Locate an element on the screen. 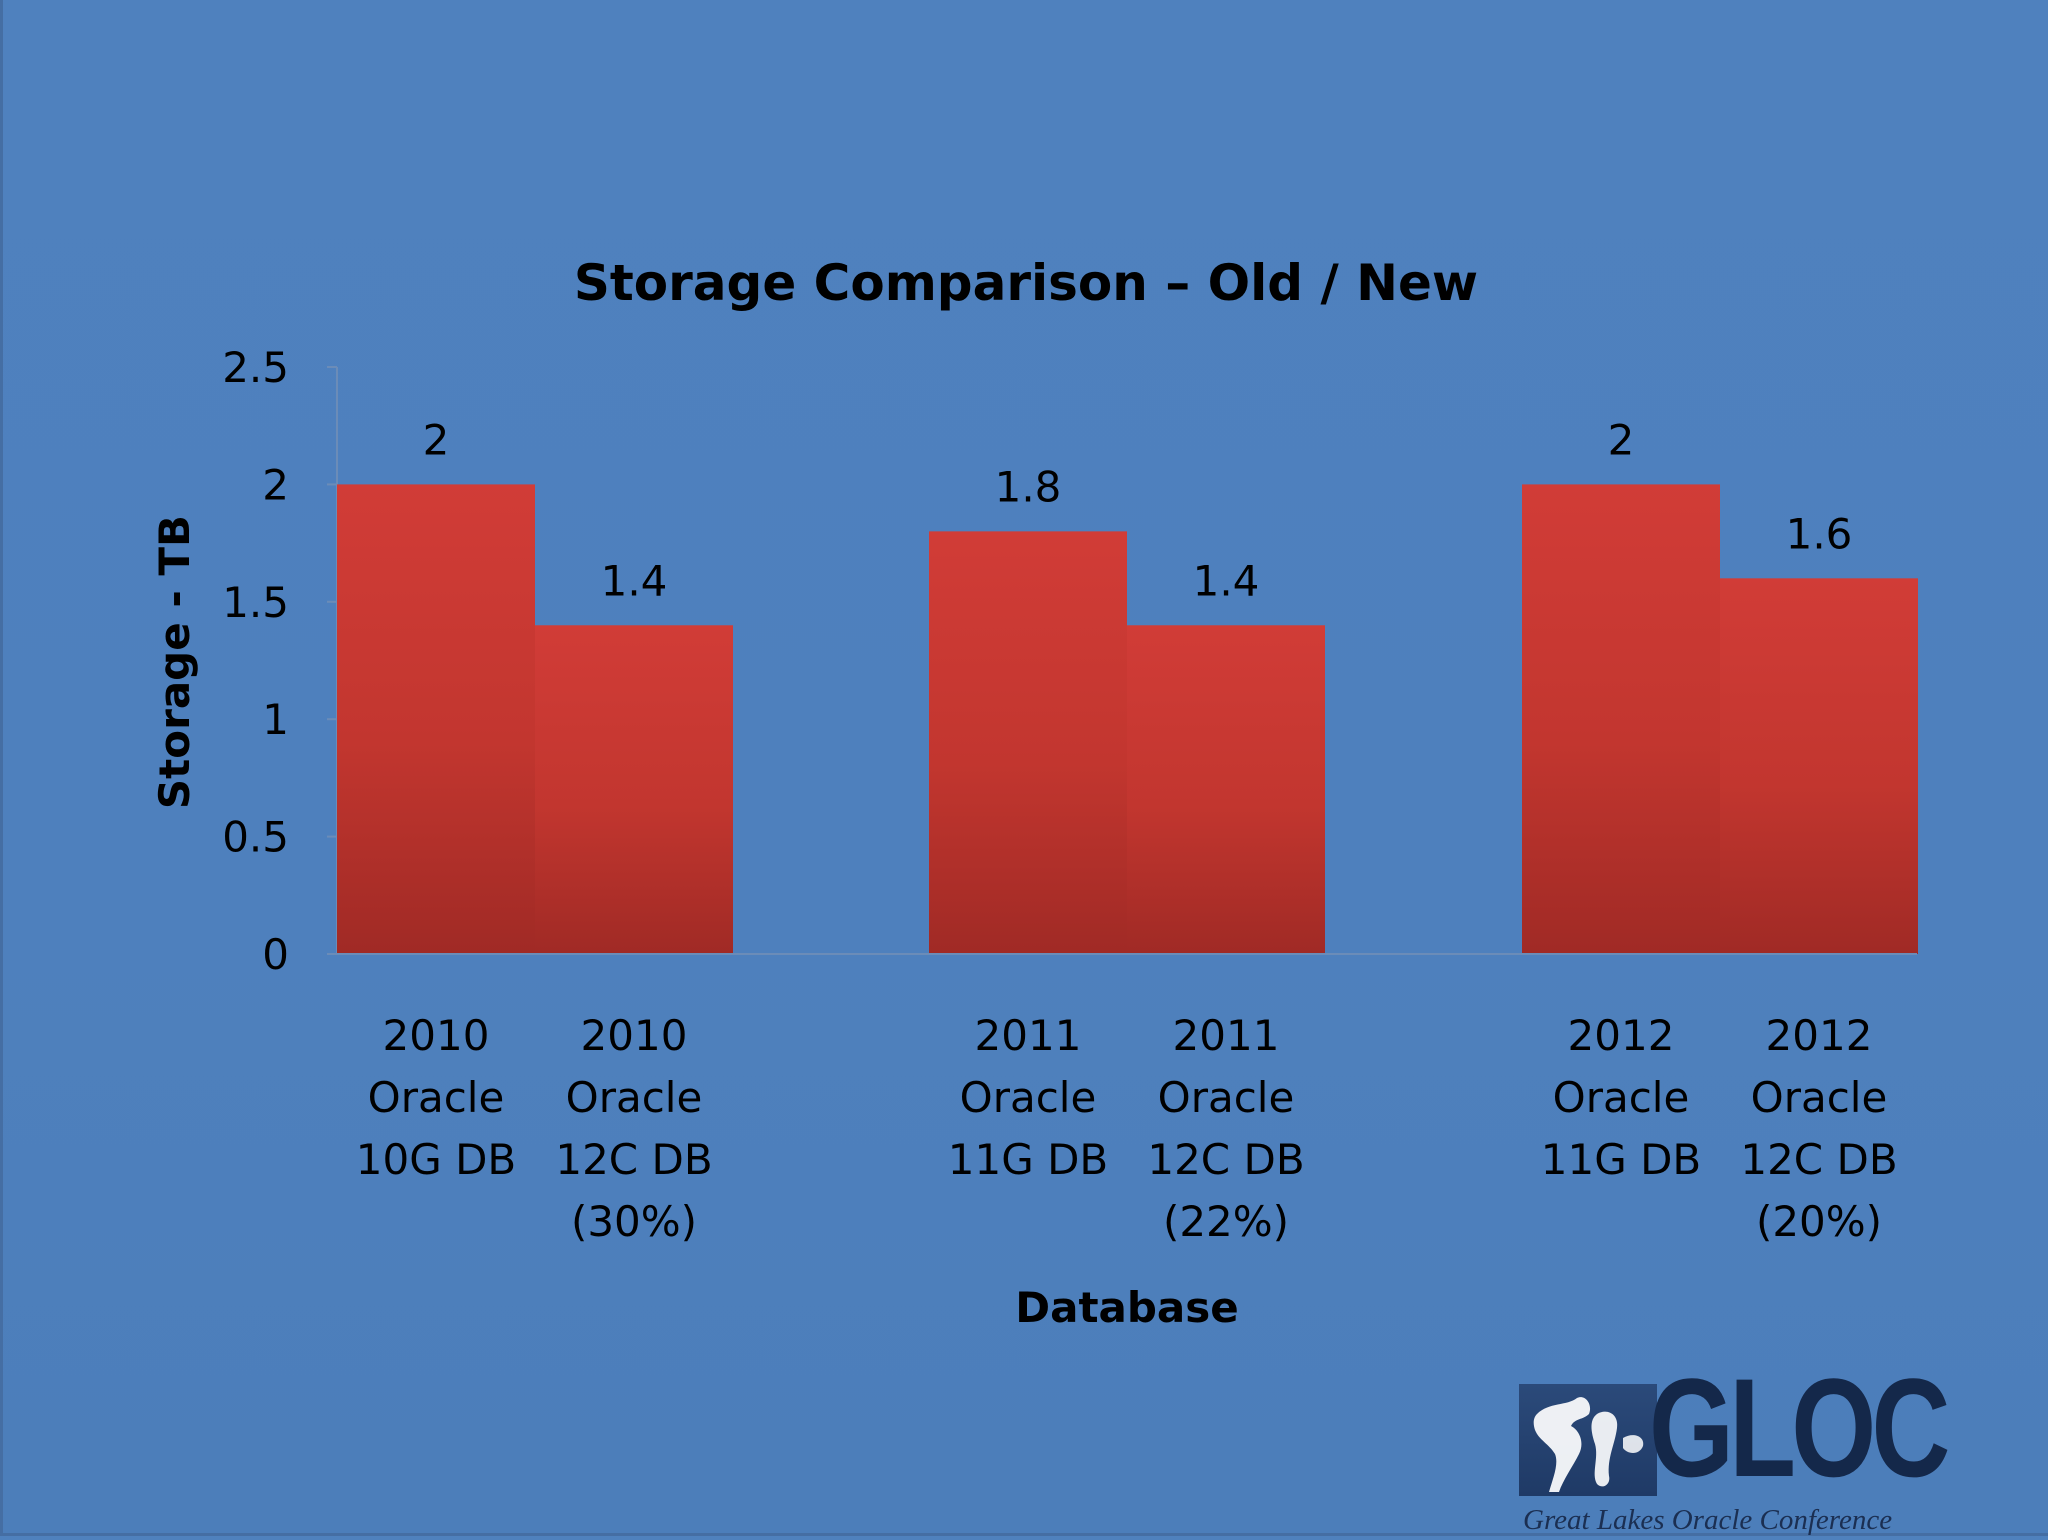  gloc-logo: GLOC Great Lakes Oracle Conference is located at coordinates (1739, 1449).